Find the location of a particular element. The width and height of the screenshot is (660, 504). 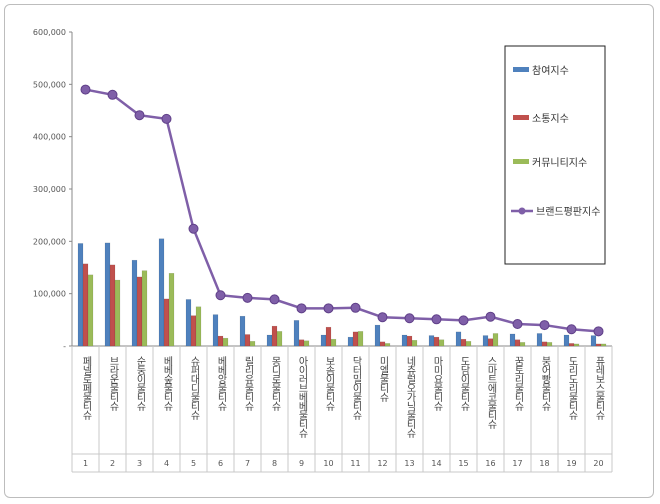

category-index-label: 15 is located at coordinates (463, 463).